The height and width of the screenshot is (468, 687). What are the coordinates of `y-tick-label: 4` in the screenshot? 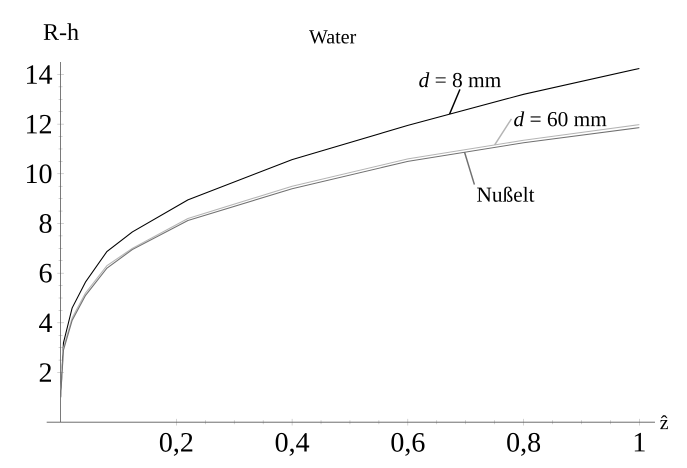 It's located at (45, 323).